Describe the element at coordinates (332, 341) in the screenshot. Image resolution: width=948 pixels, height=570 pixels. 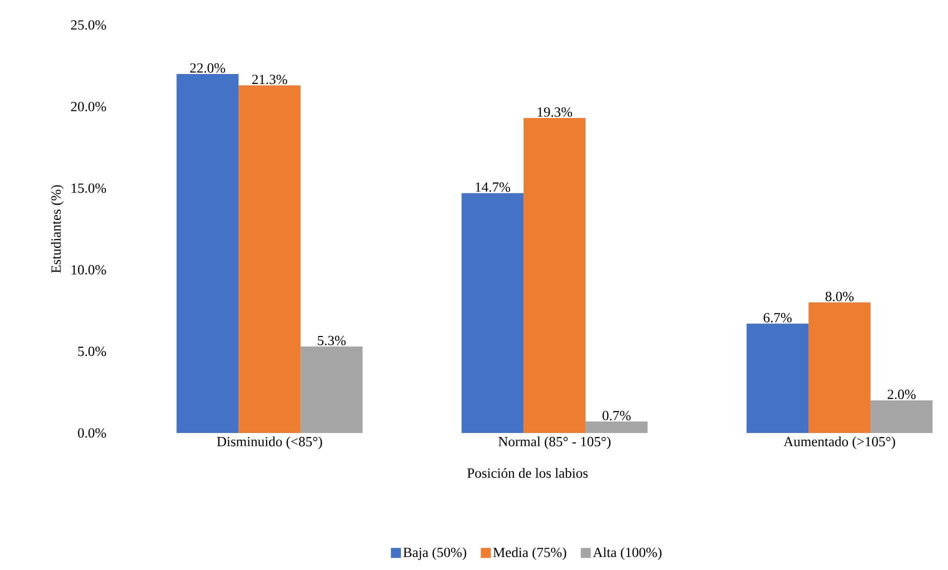
I see `data-label: 5.3%` at that location.